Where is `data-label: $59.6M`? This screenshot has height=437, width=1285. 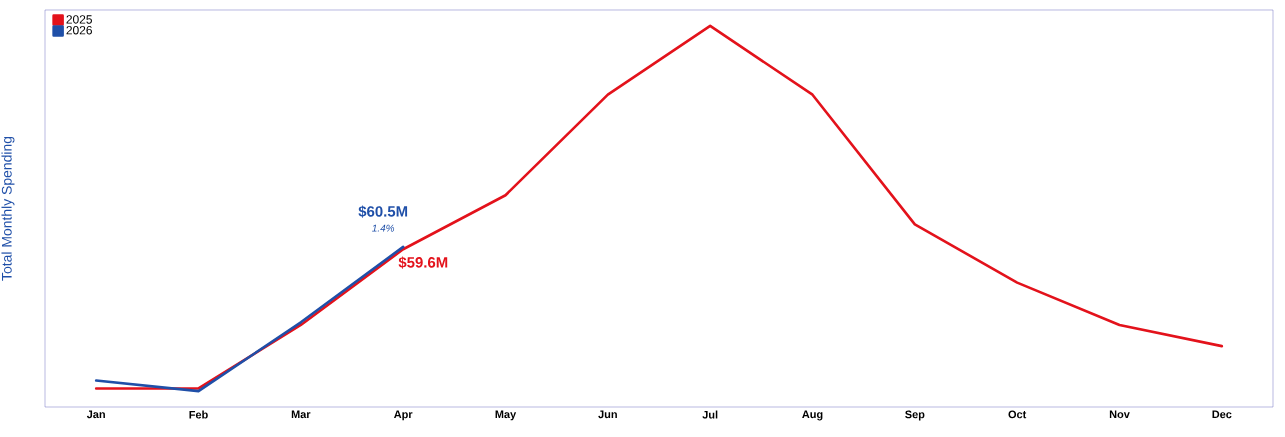 data-label: $59.6M is located at coordinates (423, 262).